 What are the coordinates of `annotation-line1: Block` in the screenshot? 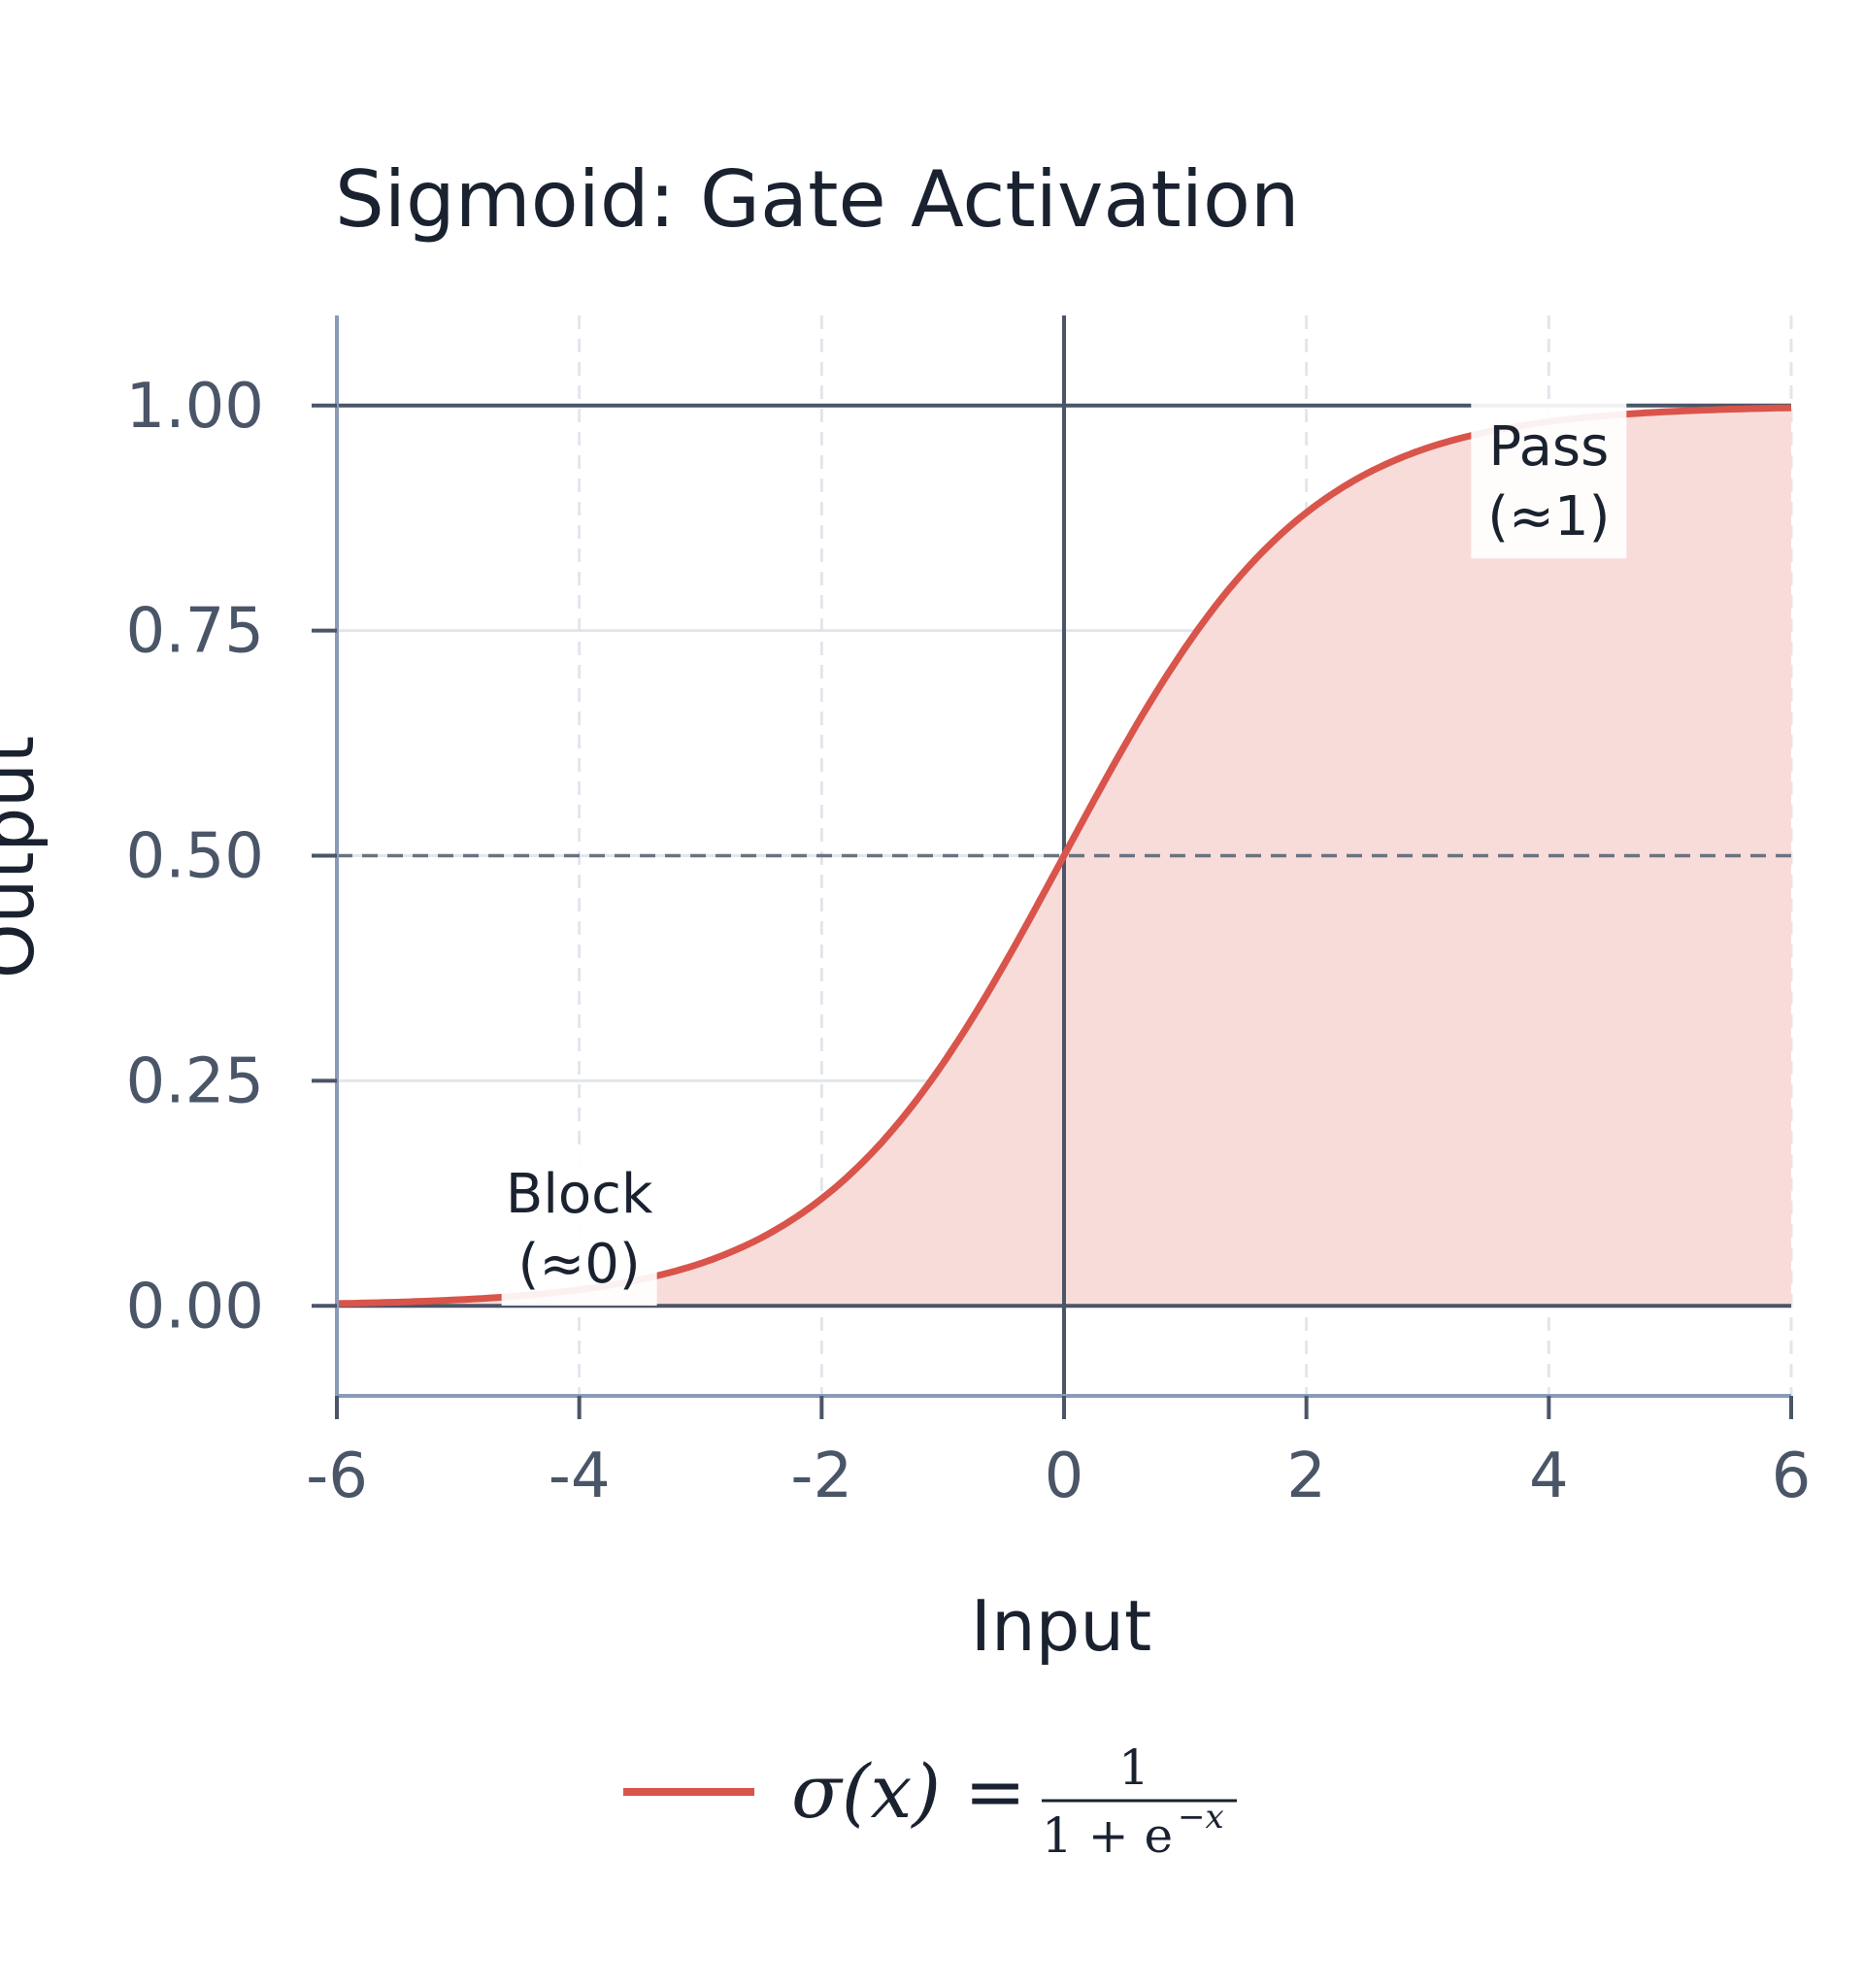 It's located at (579, 1195).